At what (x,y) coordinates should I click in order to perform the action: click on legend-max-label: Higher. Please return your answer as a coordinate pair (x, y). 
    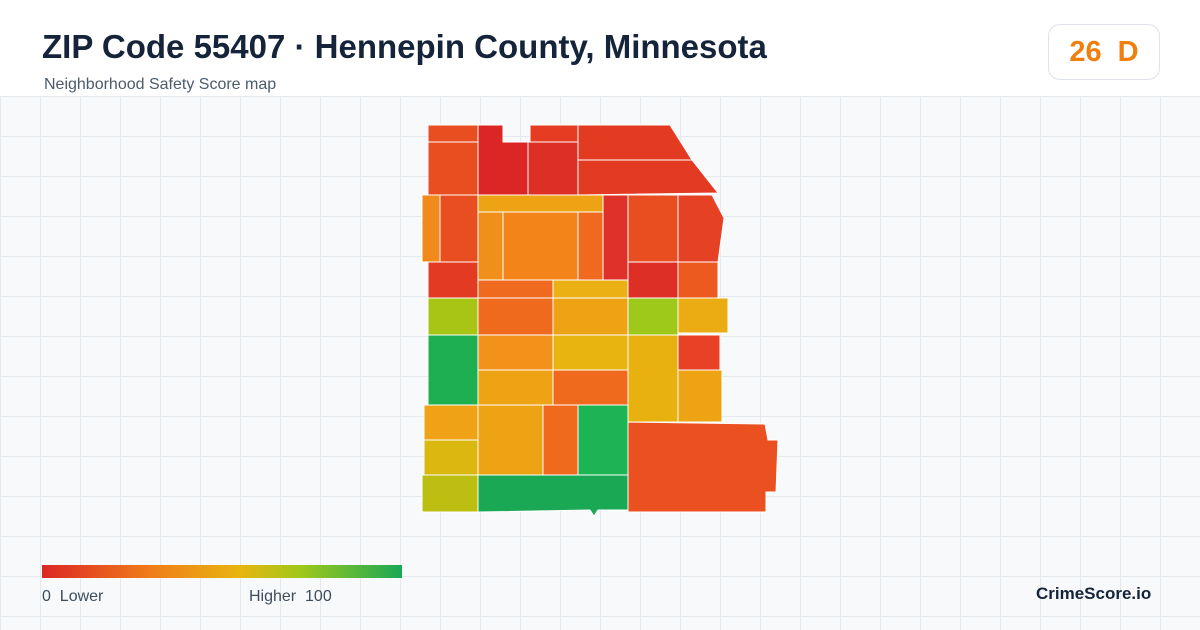
    Looking at the image, I should click on (273, 596).